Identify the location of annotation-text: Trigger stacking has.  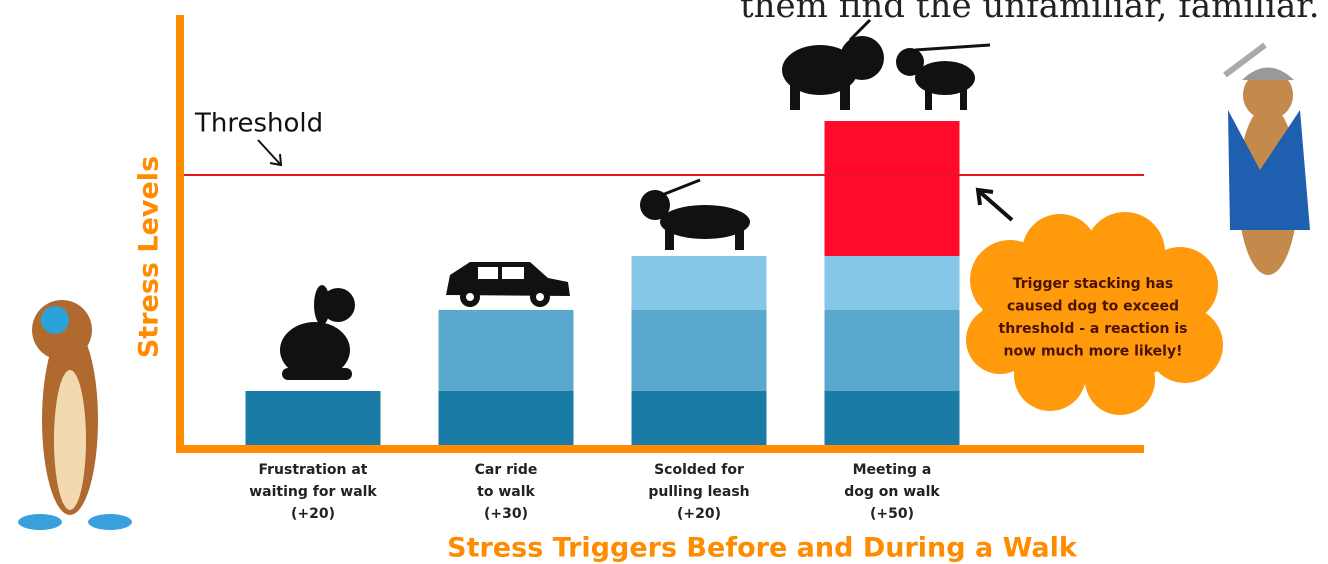
(1093, 284).